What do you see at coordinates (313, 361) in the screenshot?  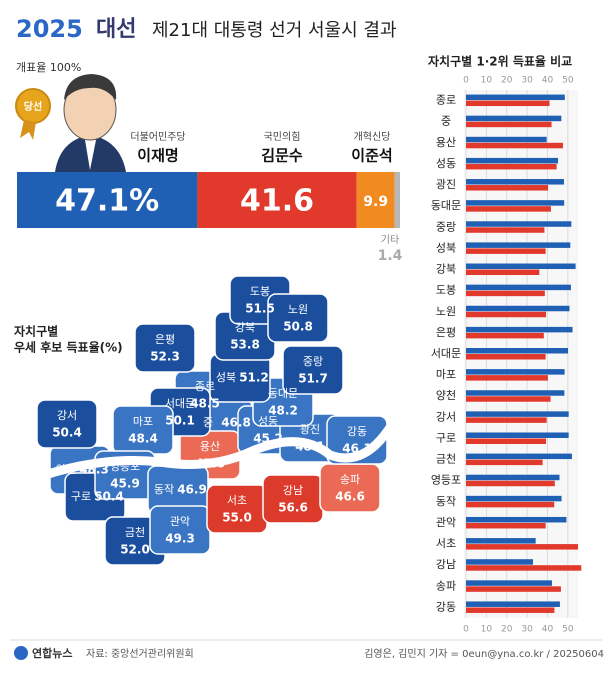 I see `district-name: 중랑` at bounding box center [313, 361].